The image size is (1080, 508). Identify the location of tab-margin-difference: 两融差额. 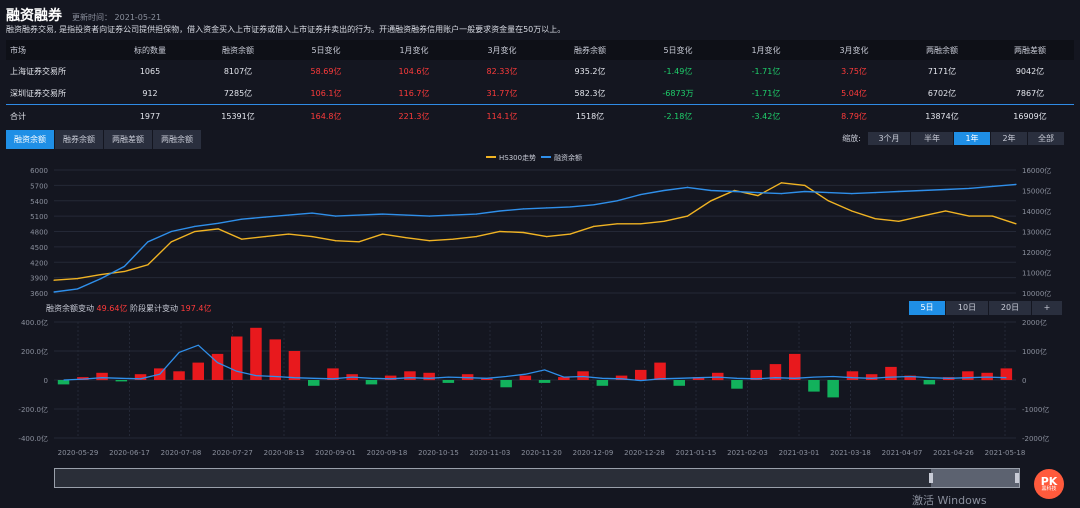
(128, 139).